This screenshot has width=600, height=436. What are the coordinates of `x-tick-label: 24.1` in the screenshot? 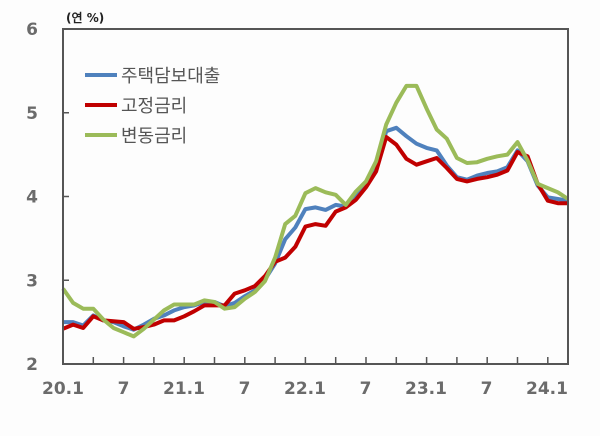 It's located at (547, 389).